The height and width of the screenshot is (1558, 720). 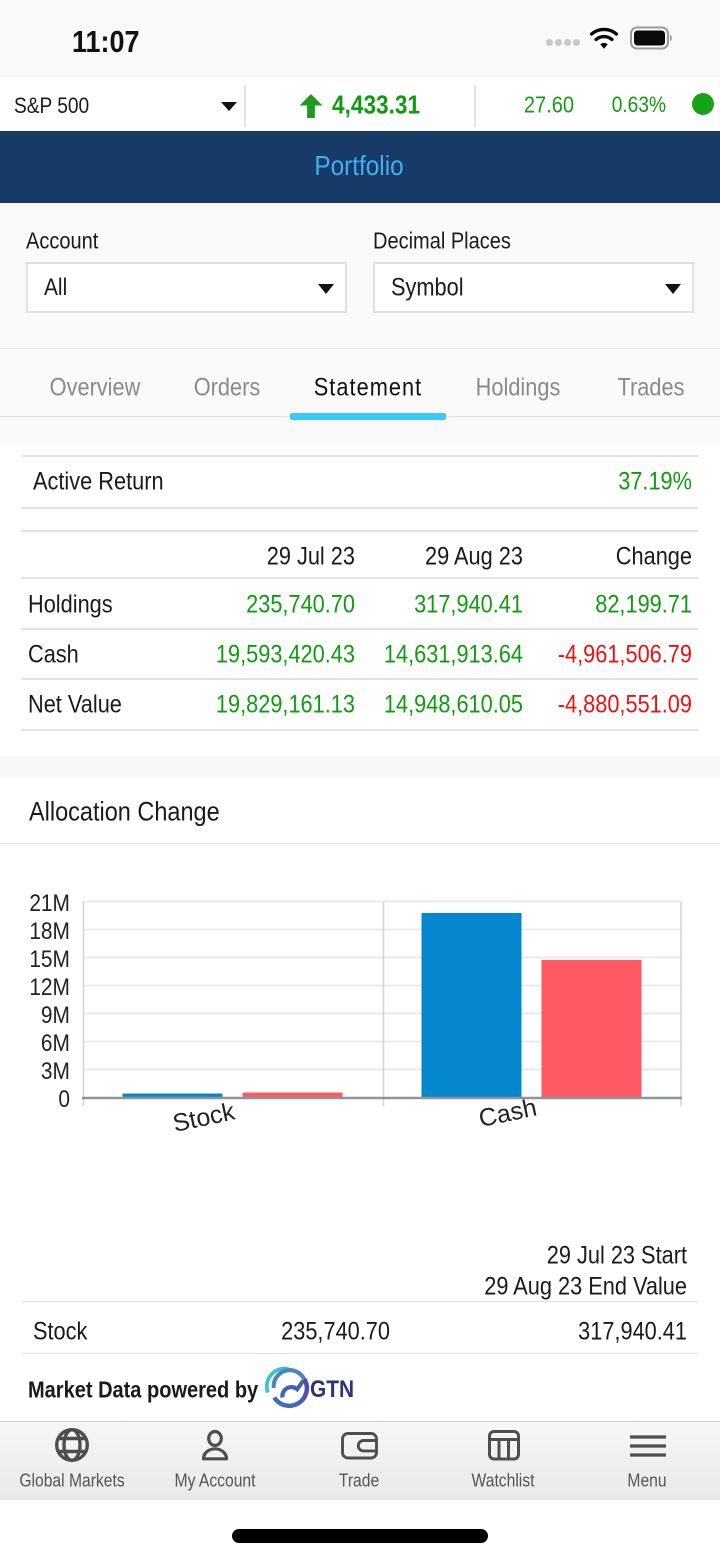 What do you see at coordinates (203, 1117) in the screenshot?
I see `svg-text: Stock` at bounding box center [203, 1117].